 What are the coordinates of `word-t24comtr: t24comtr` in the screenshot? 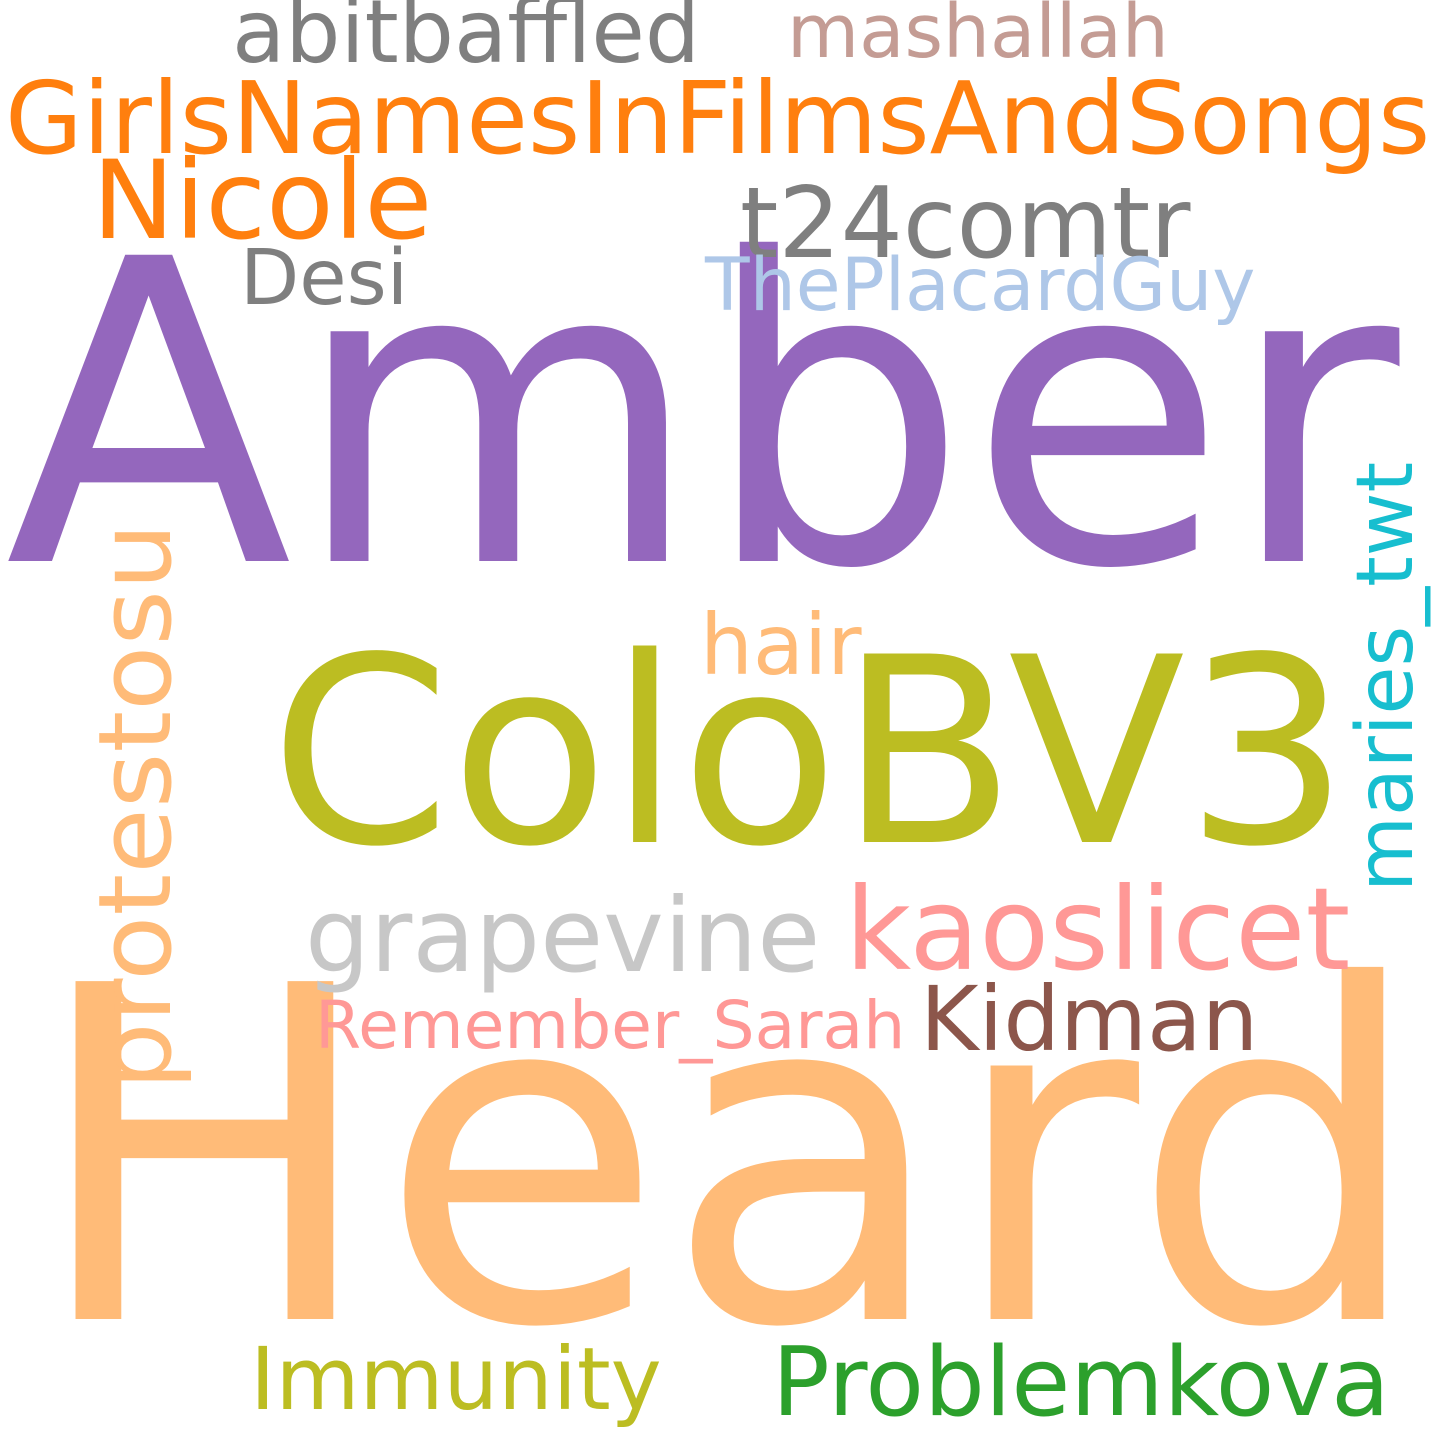 It's located at (965, 224).